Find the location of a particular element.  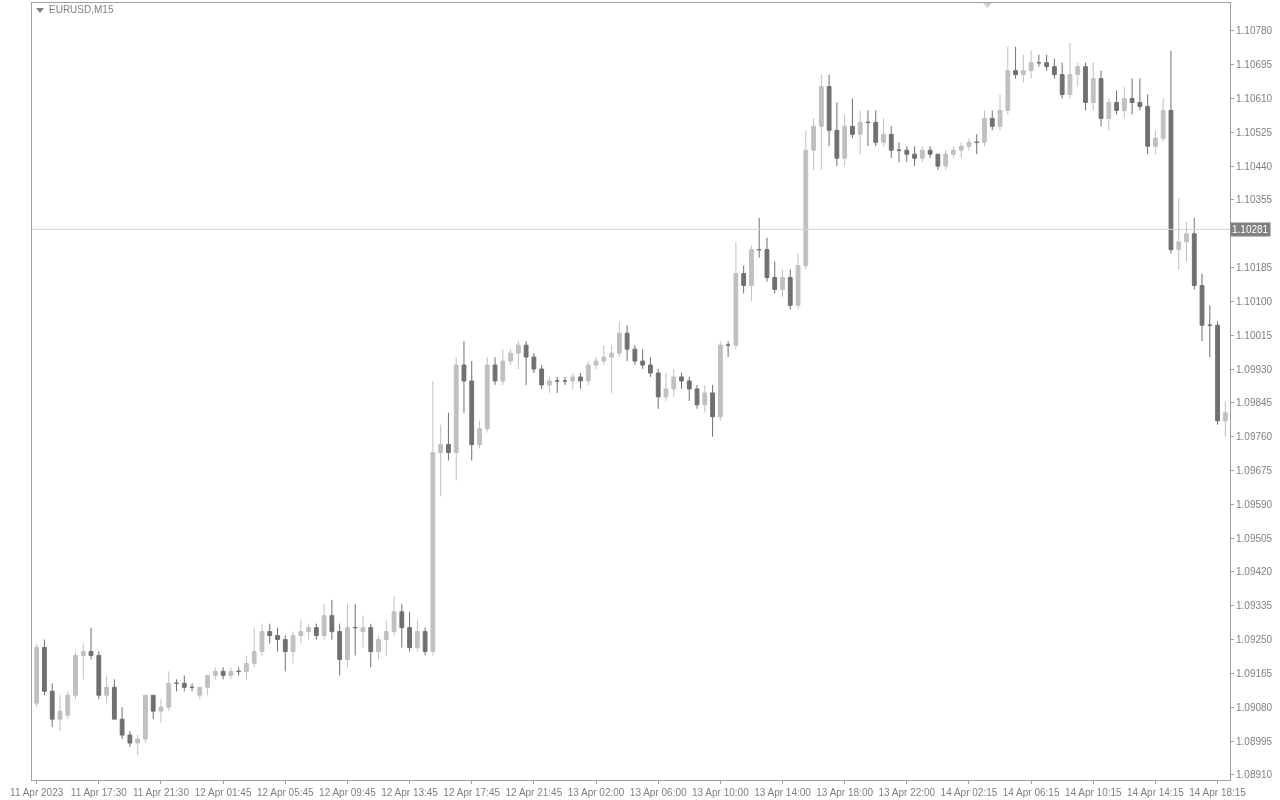

y-tick-label: 1.09760 is located at coordinates (1254, 437).